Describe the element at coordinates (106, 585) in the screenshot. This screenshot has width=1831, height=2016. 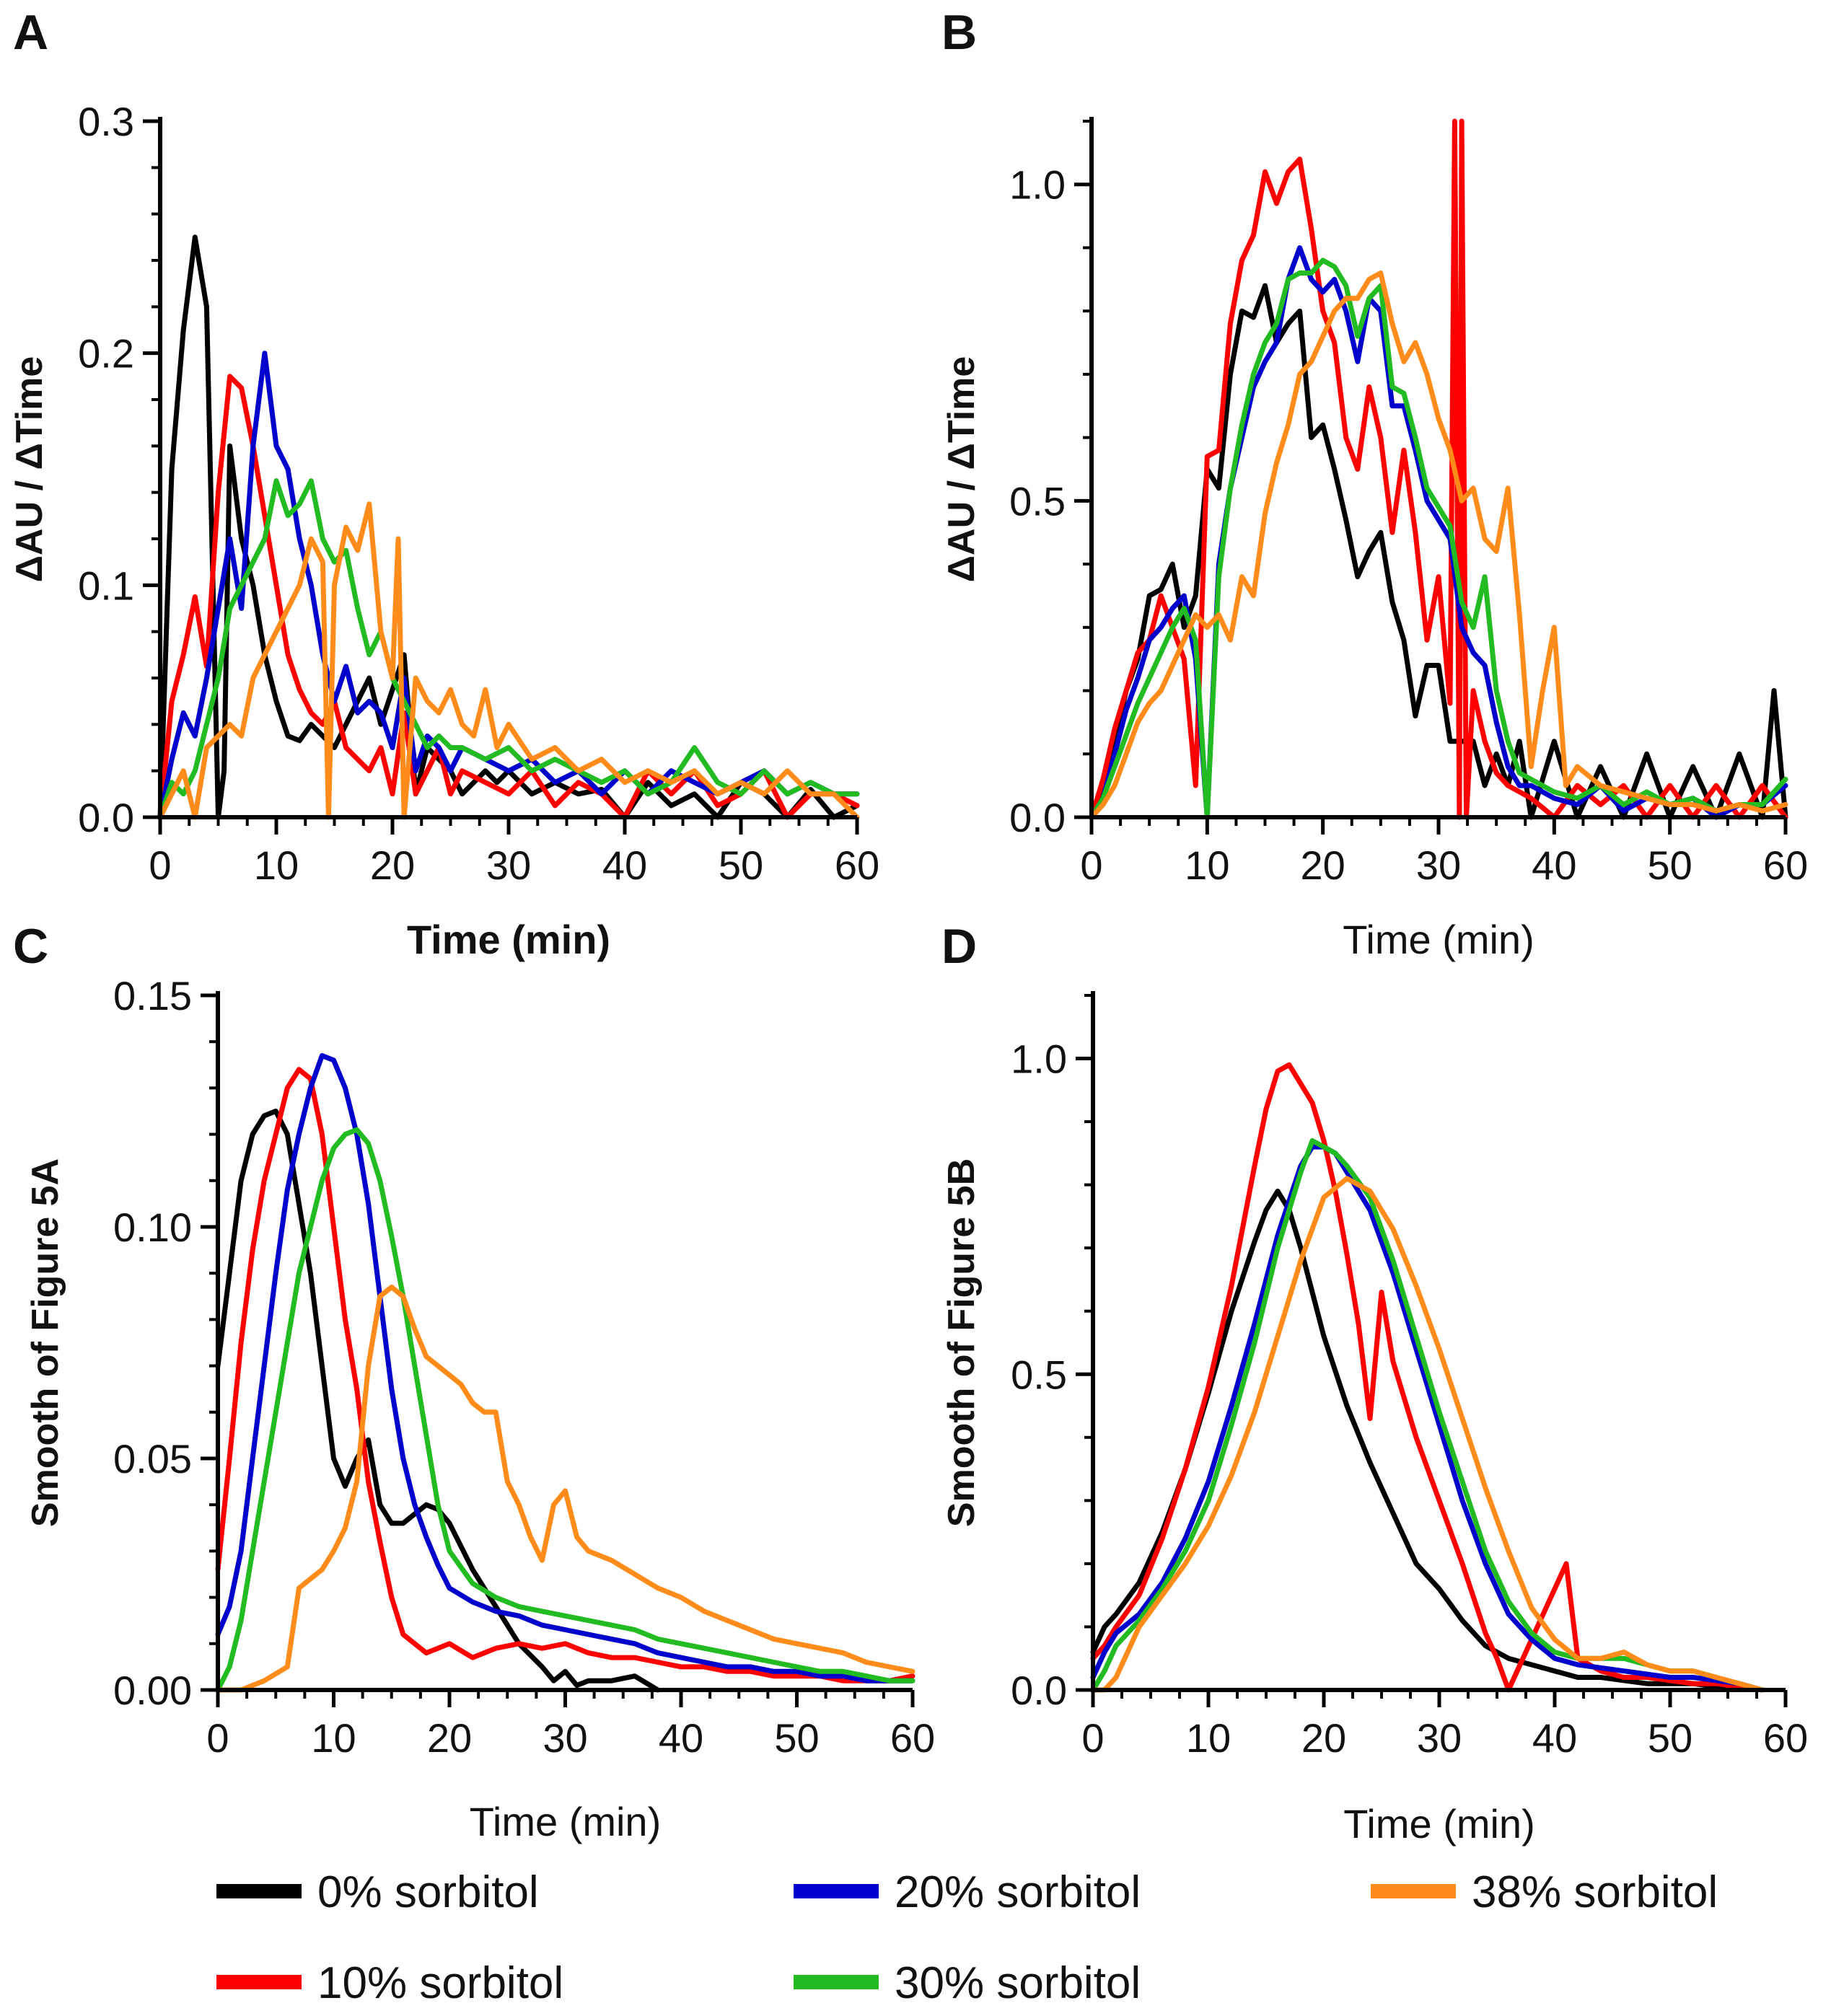
I see `panel-a-y-tick-label: 0.1` at that location.